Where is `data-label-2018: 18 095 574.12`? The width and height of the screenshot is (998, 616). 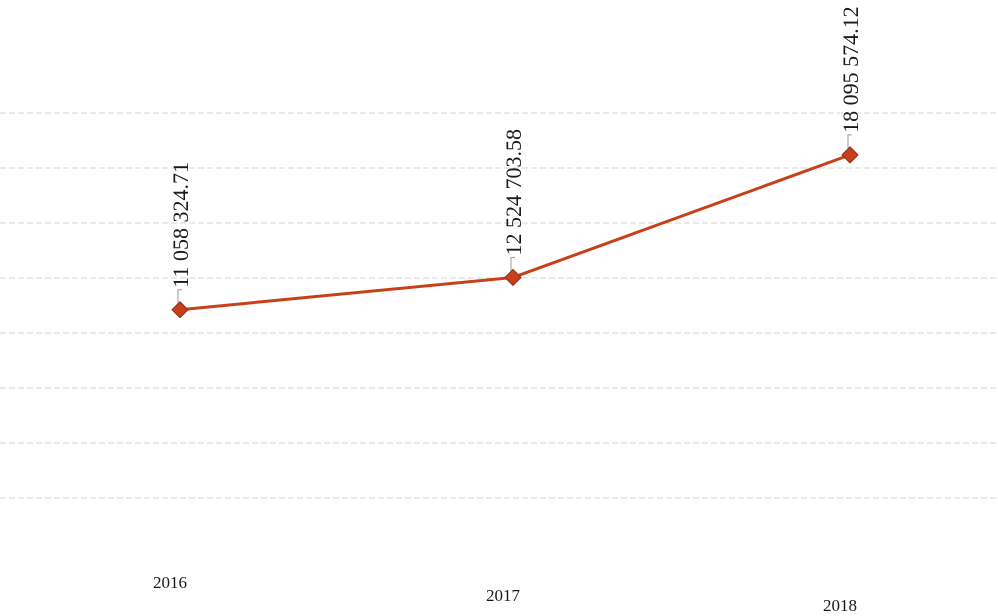
data-label-2018: 18 095 574.12 is located at coordinates (850, 69).